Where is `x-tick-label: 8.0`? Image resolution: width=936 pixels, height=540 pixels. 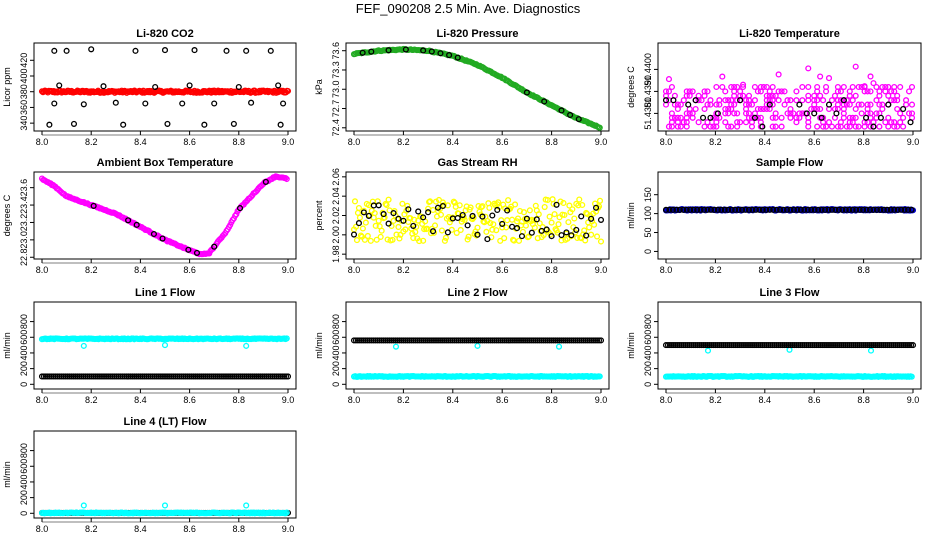
x-tick-label: 8.0 is located at coordinates (42, 400).